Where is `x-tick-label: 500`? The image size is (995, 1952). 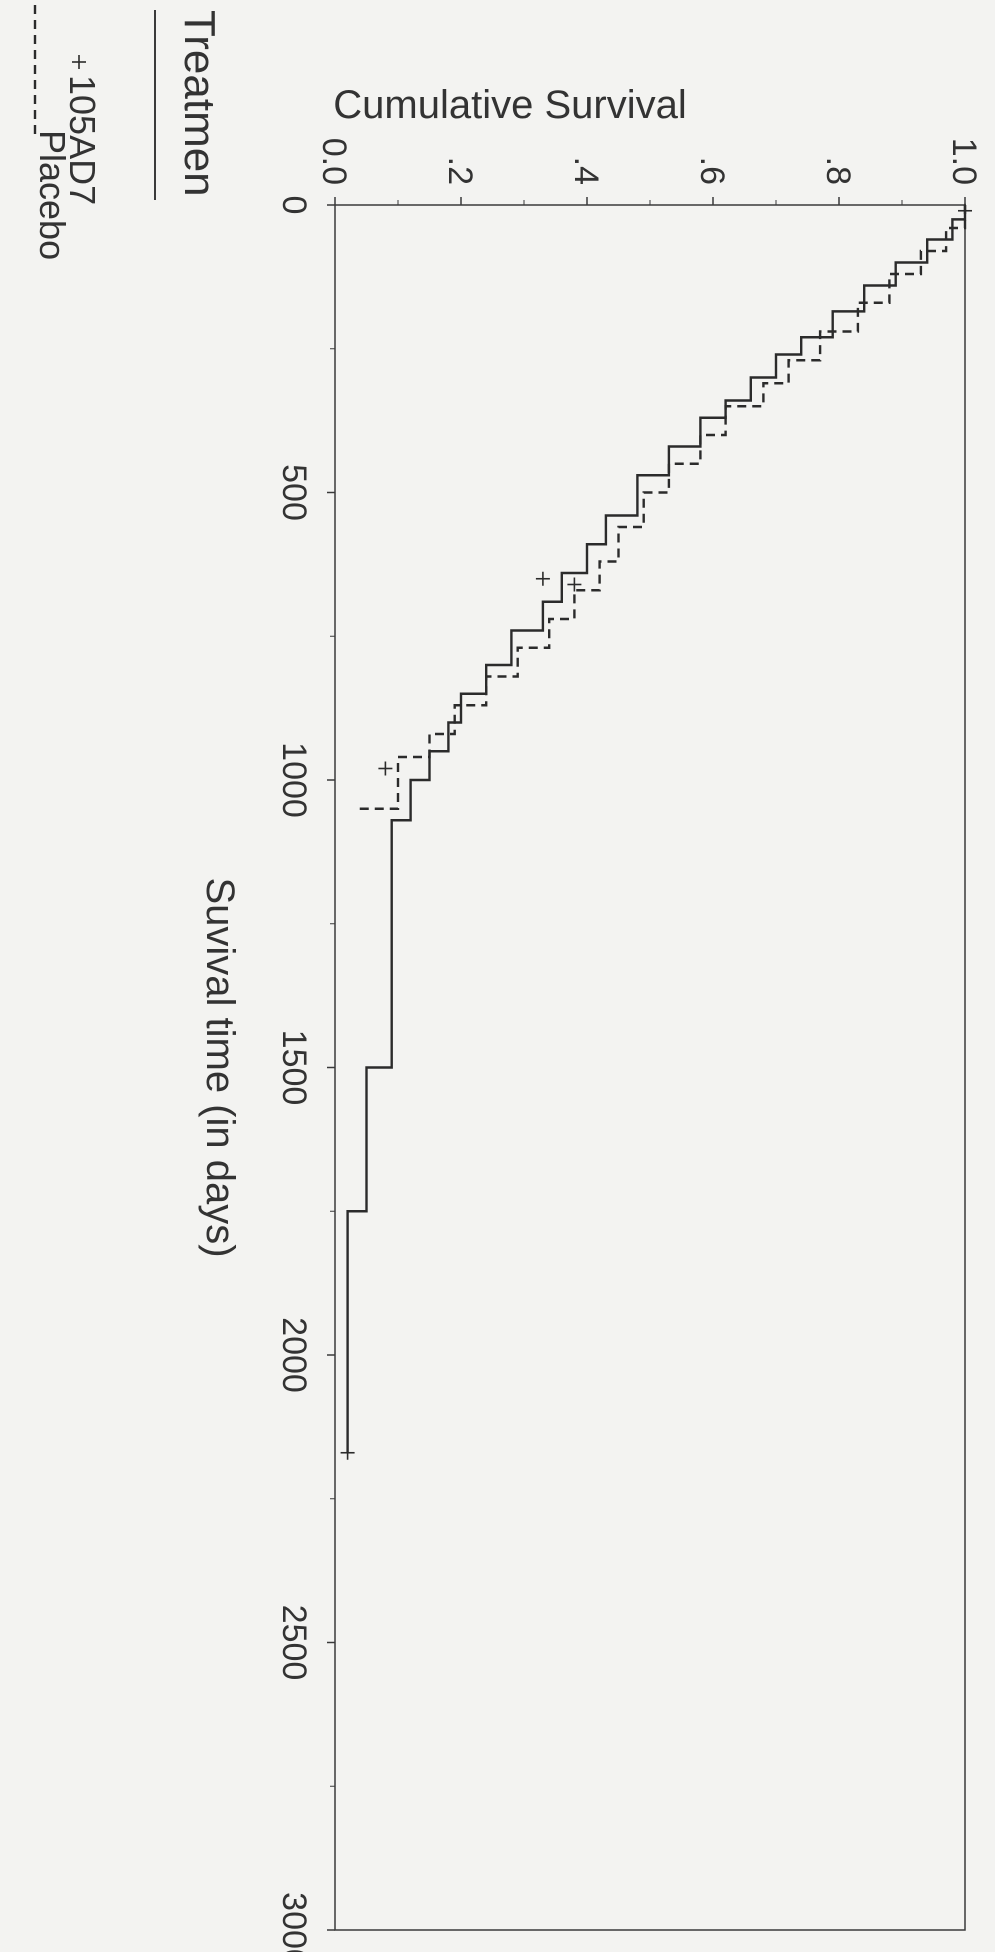
x-tick-label: 500 is located at coordinates (294, 492).